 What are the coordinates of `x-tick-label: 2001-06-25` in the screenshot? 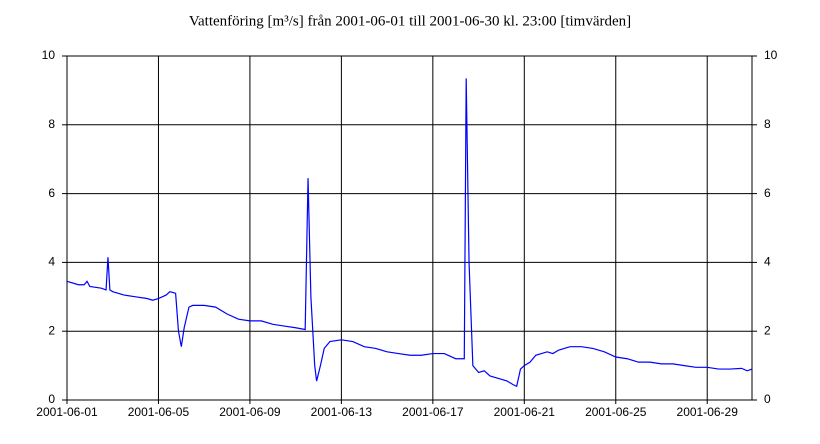 It's located at (616, 412).